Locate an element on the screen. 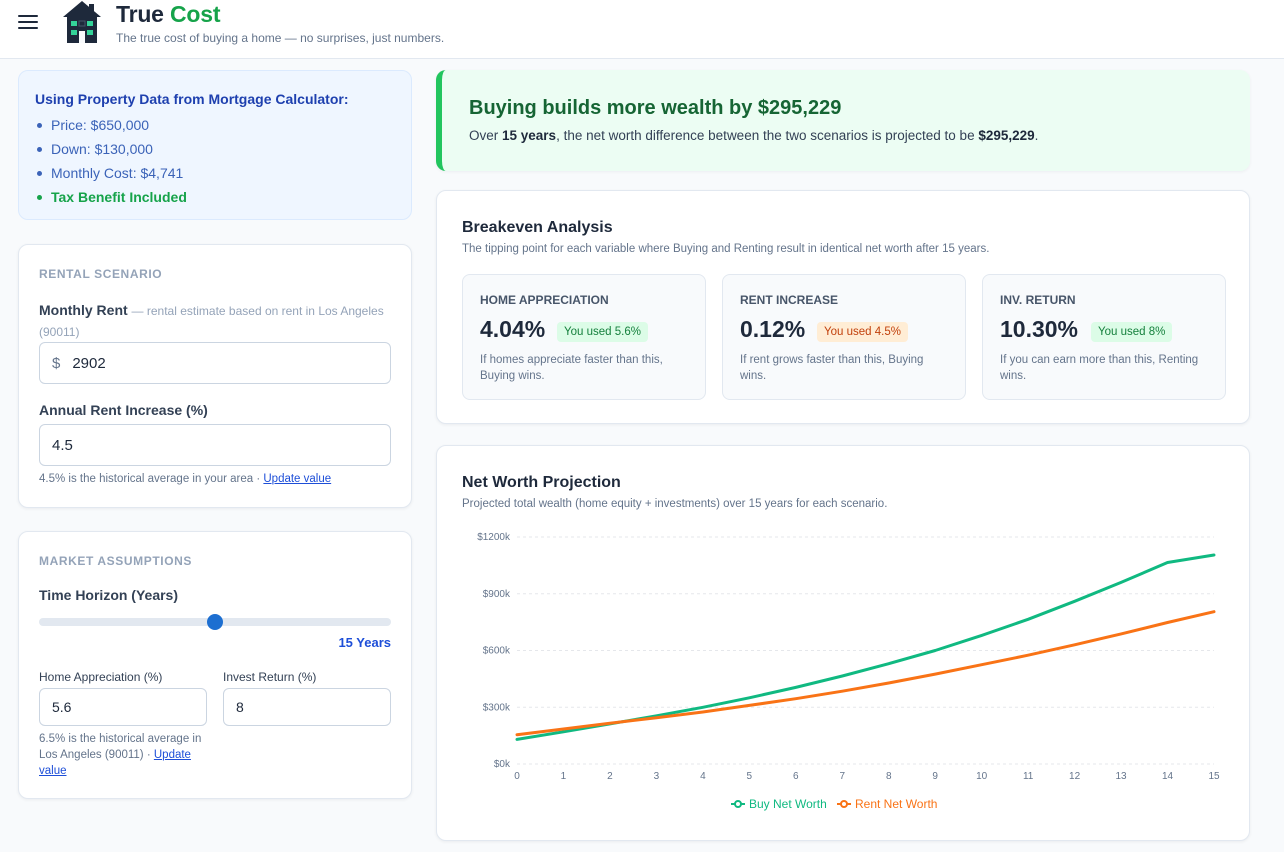 The height and width of the screenshot is (852, 1284). menu-icon is located at coordinates (28, 22).